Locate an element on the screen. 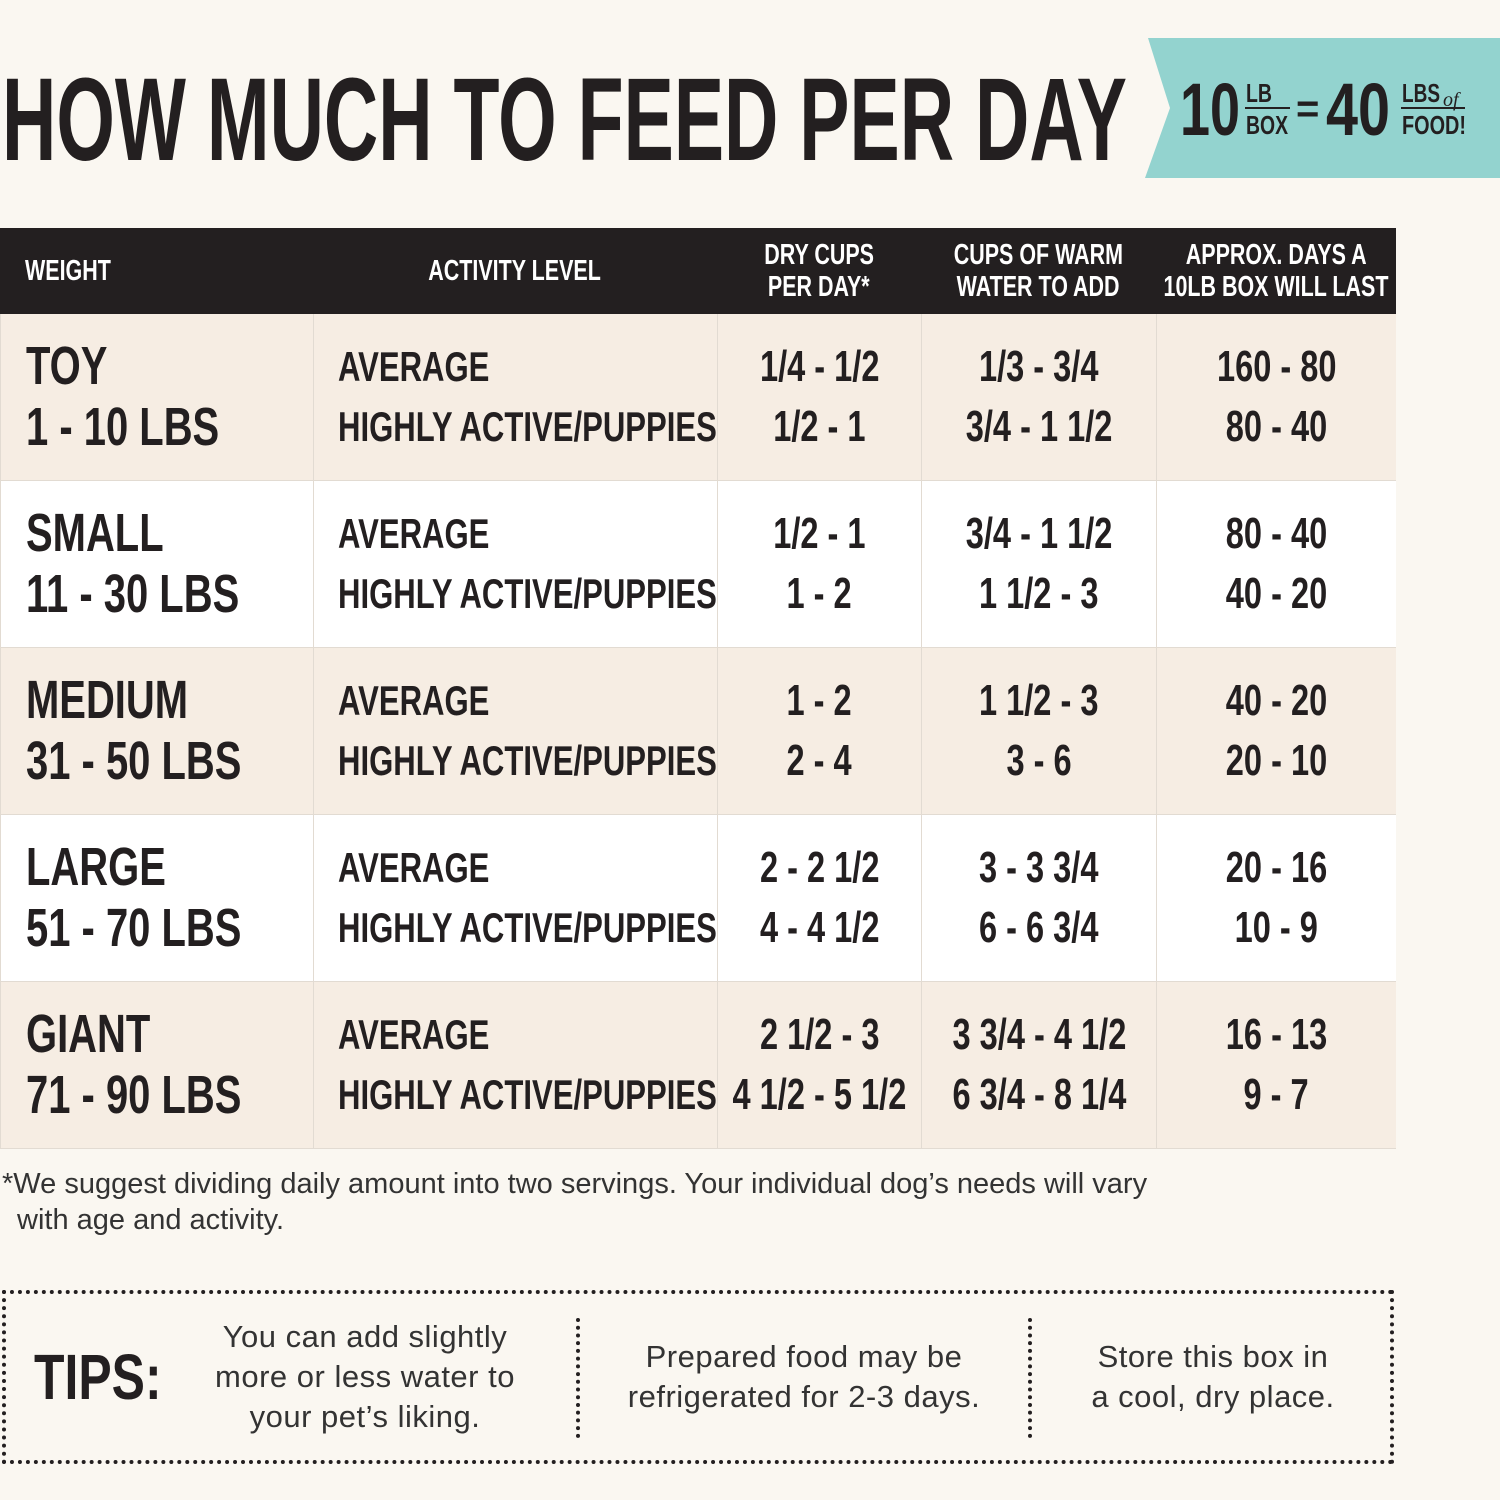  tip-line: more or less water to is located at coordinates (365, 1376).